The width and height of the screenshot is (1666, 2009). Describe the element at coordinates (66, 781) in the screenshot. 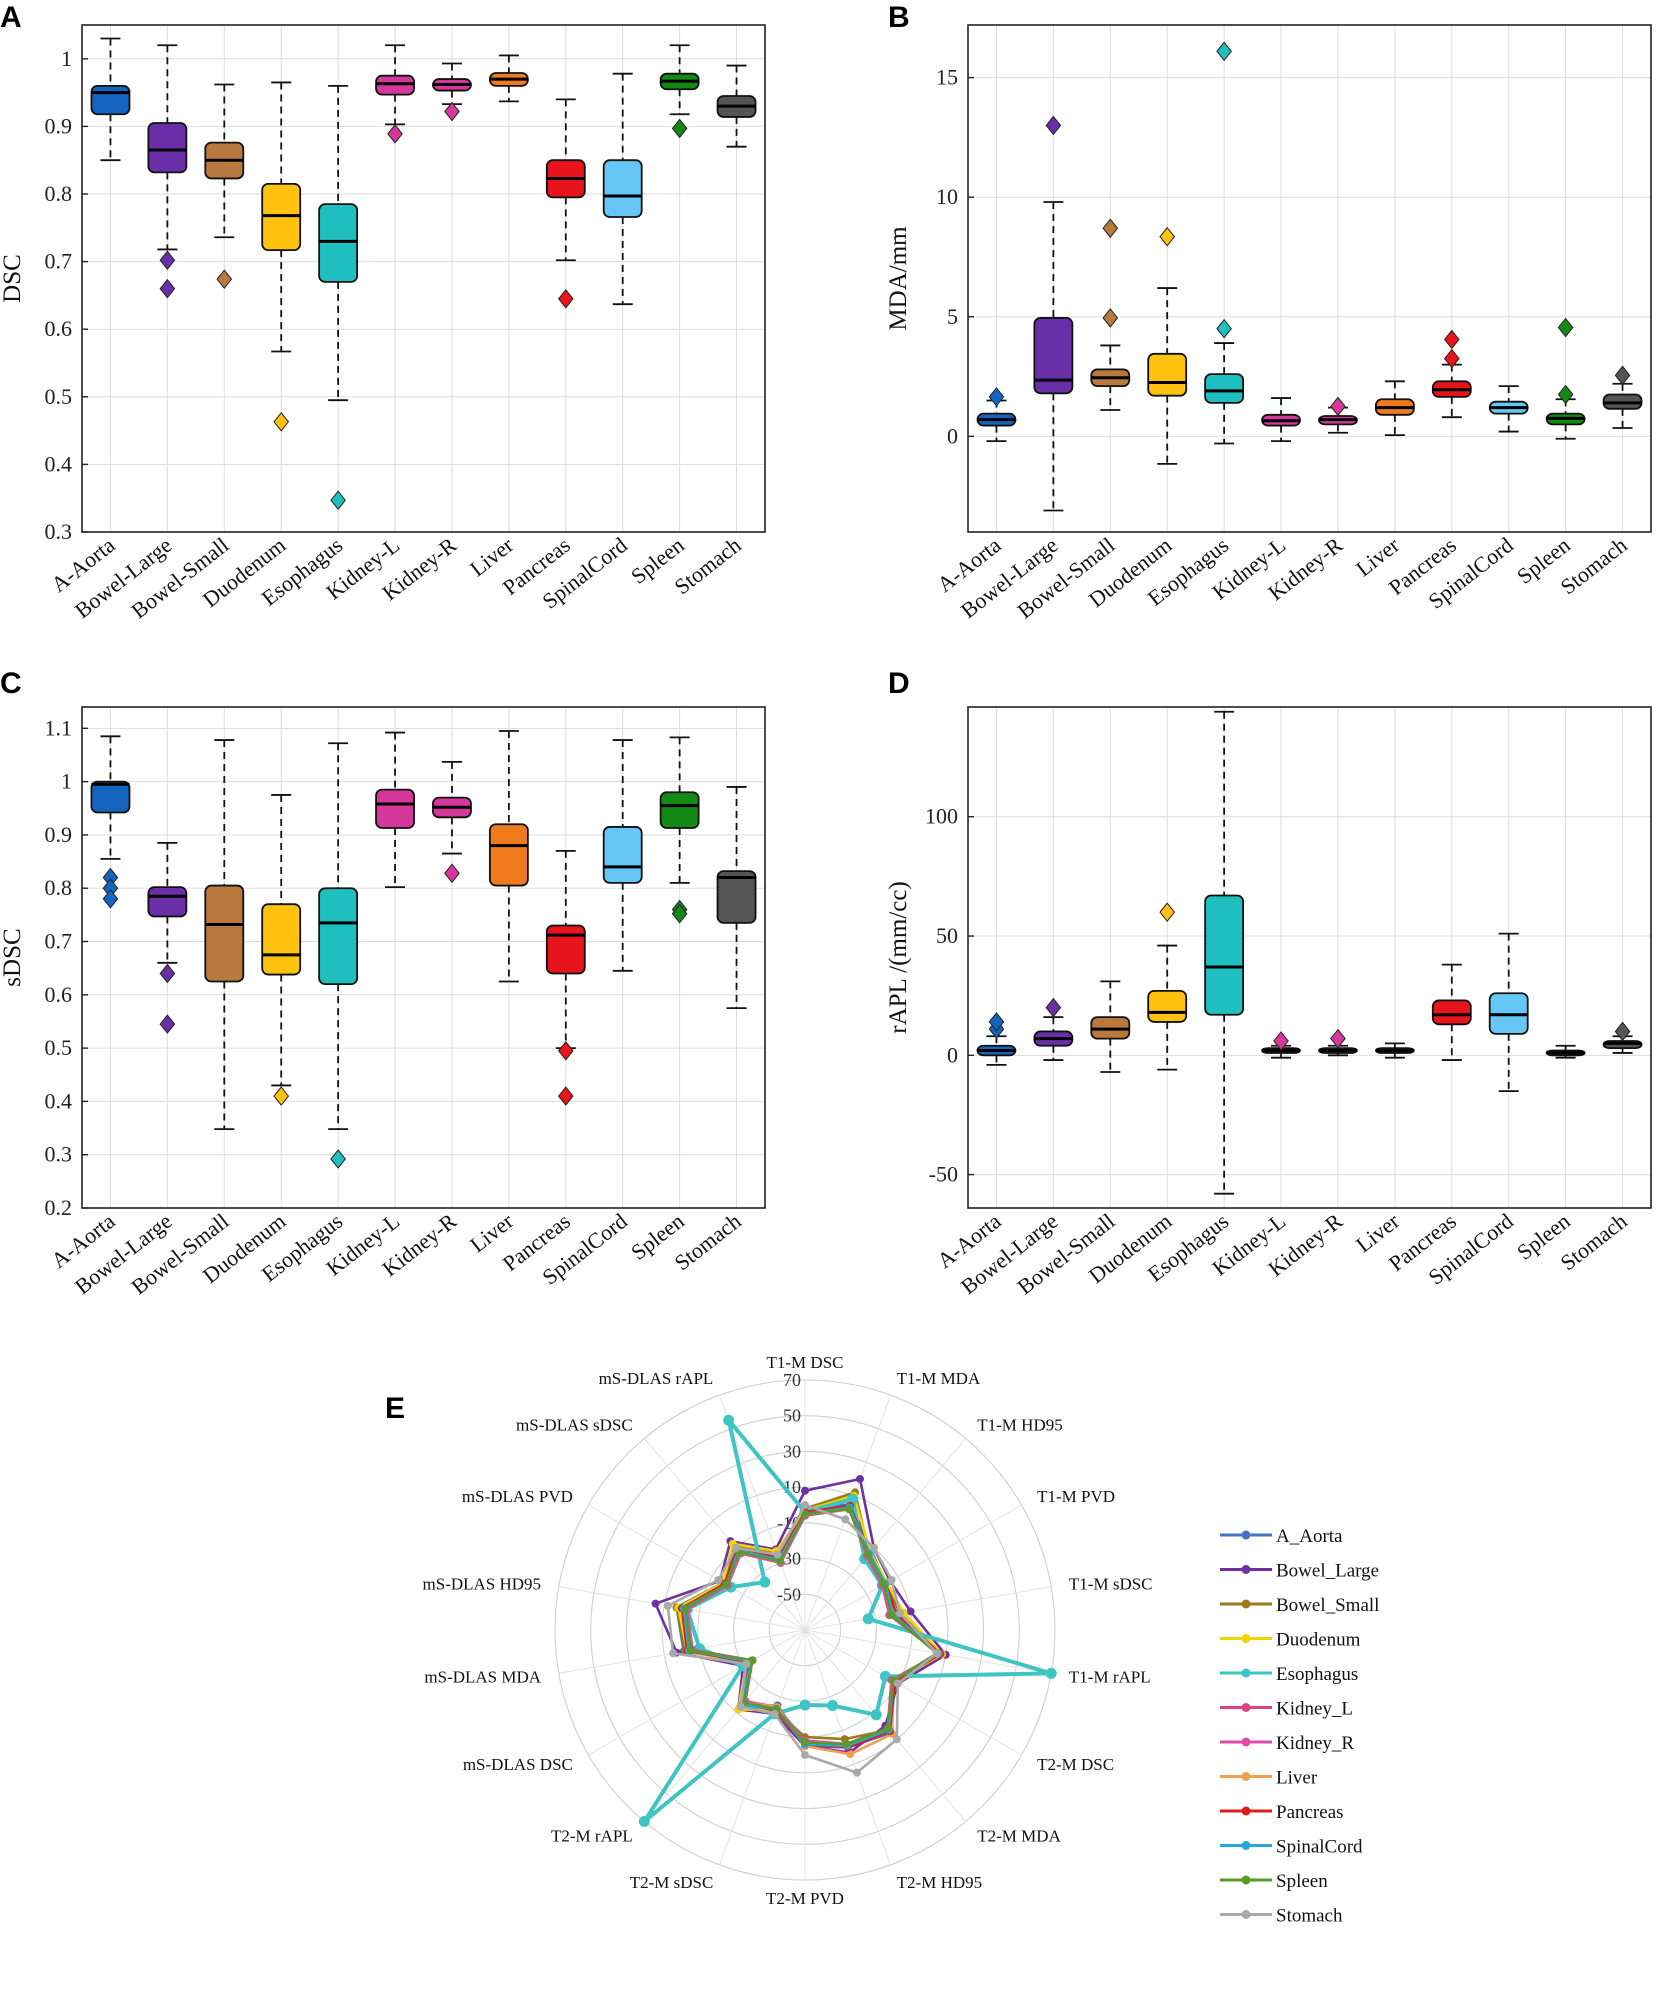

I see `y-tick-label: 1` at that location.